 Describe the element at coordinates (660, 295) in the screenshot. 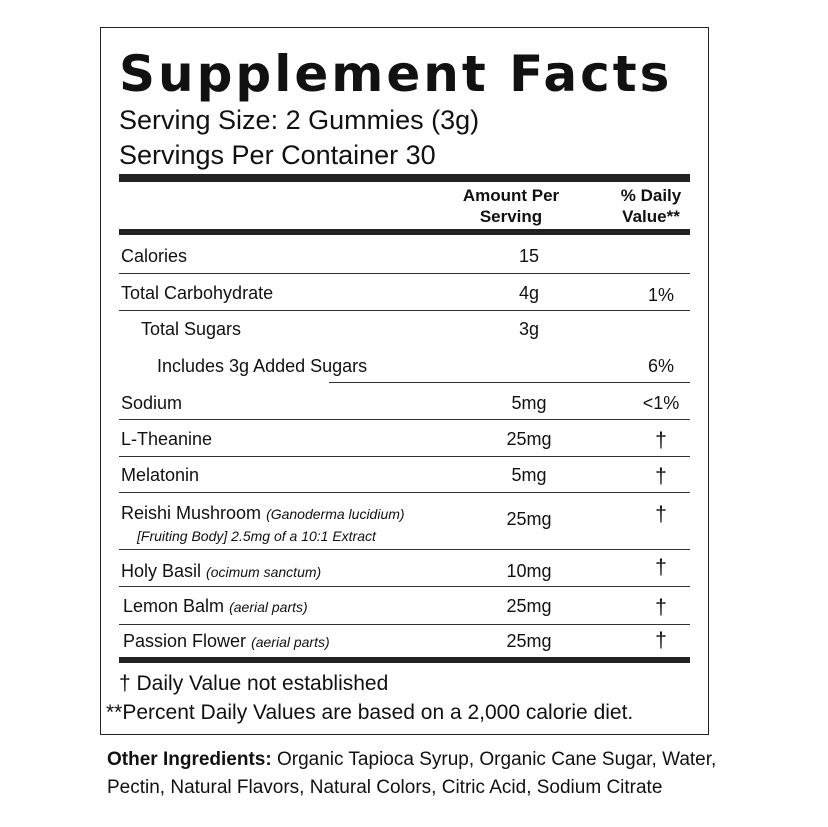

I see `nutrient-daily-value: 1%` at that location.